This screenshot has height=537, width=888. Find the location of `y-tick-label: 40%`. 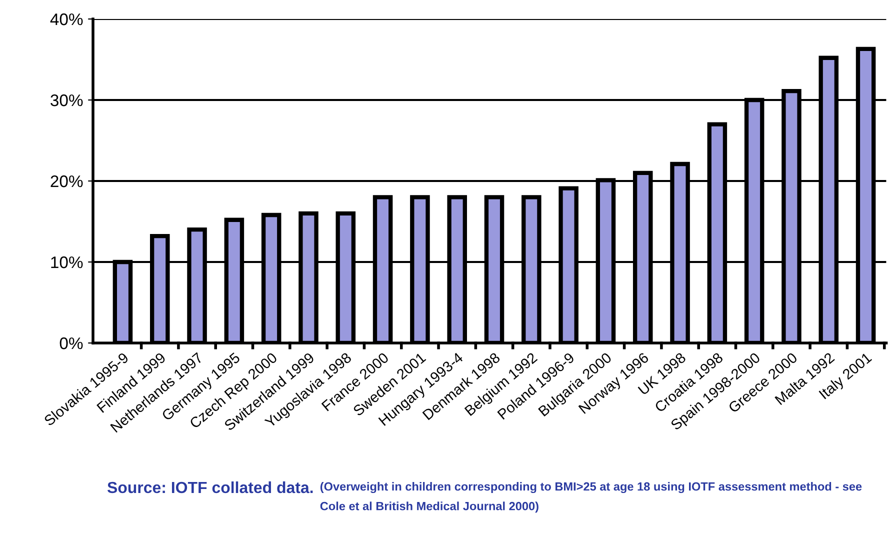

y-tick-label: 40% is located at coordinates (66, 19).